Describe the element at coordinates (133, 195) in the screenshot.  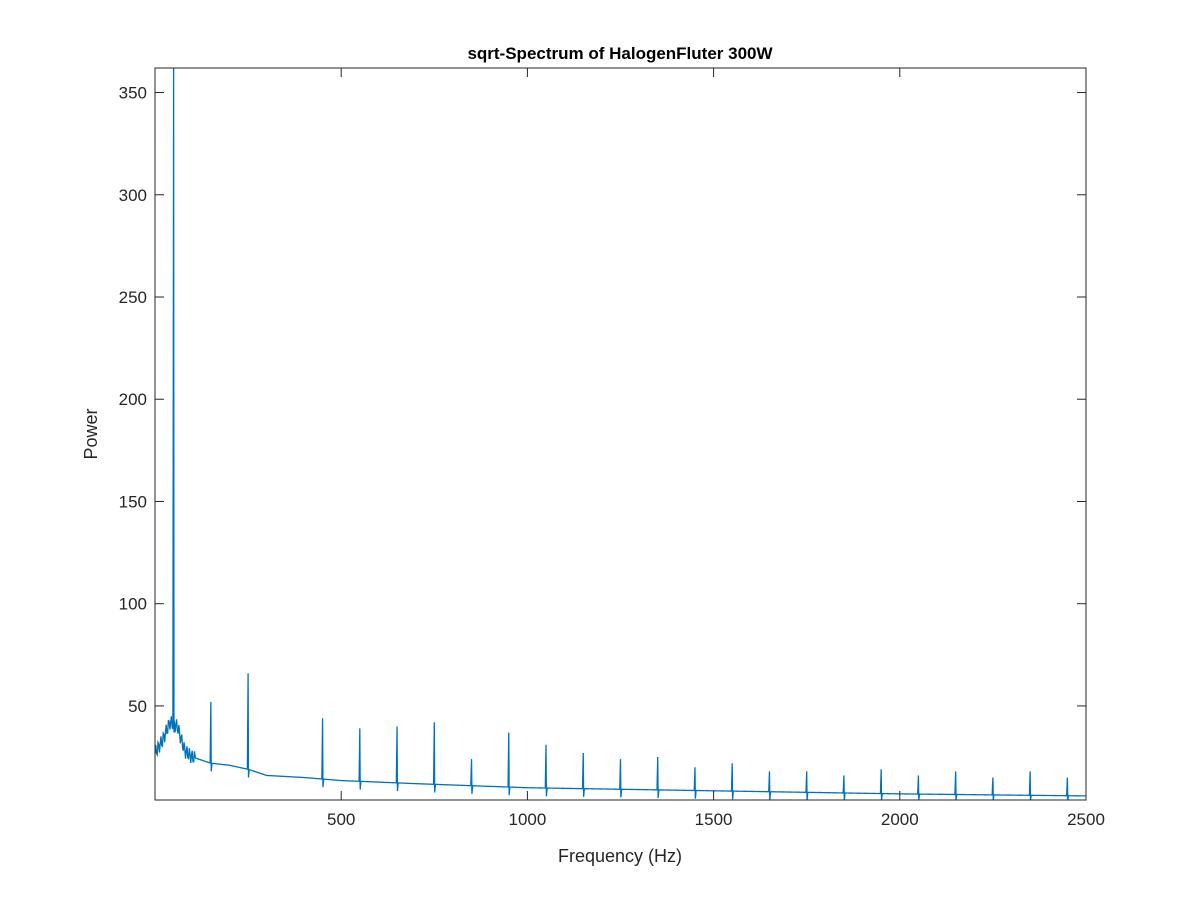
I see `y-tick-label-300: 300` at that location.